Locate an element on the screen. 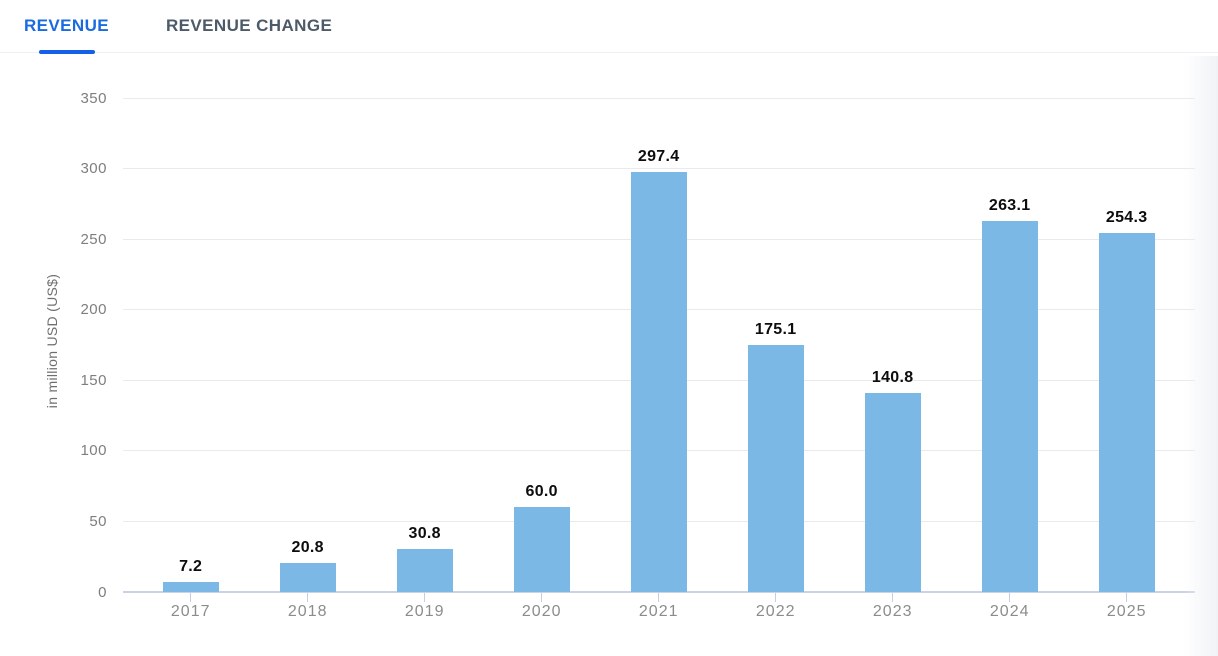  tab-revenue-change: REVENUE CHANGE is located at coordinates (249, 26).